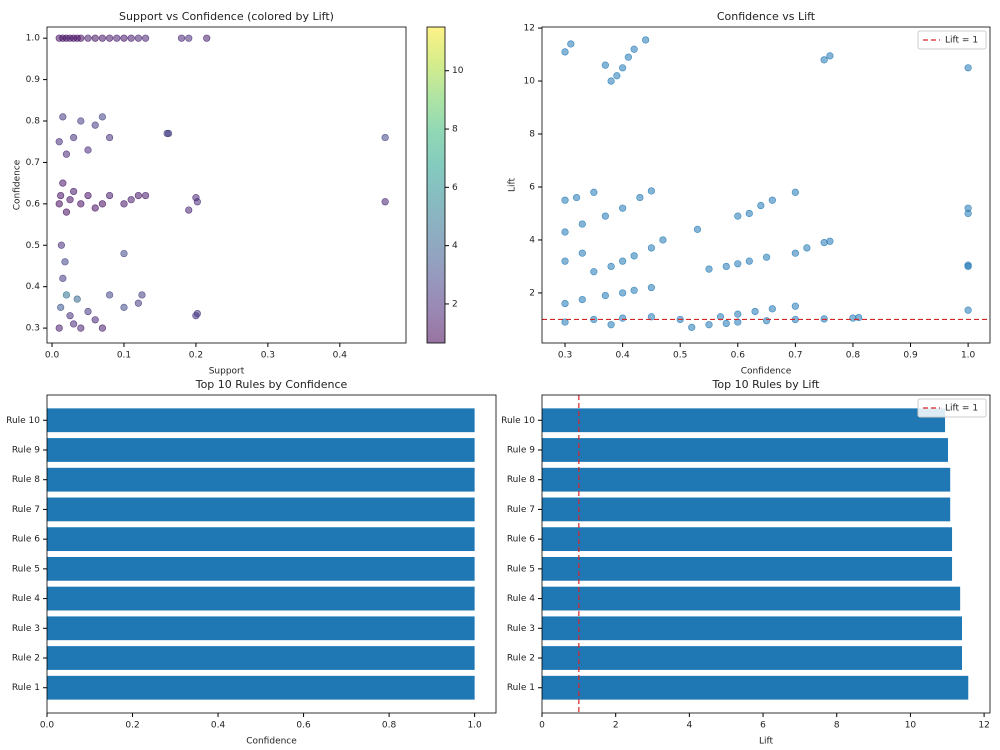 The image size is (1000, 750). I want to click on colorbar-tick-label: 2, so click(455, 304).